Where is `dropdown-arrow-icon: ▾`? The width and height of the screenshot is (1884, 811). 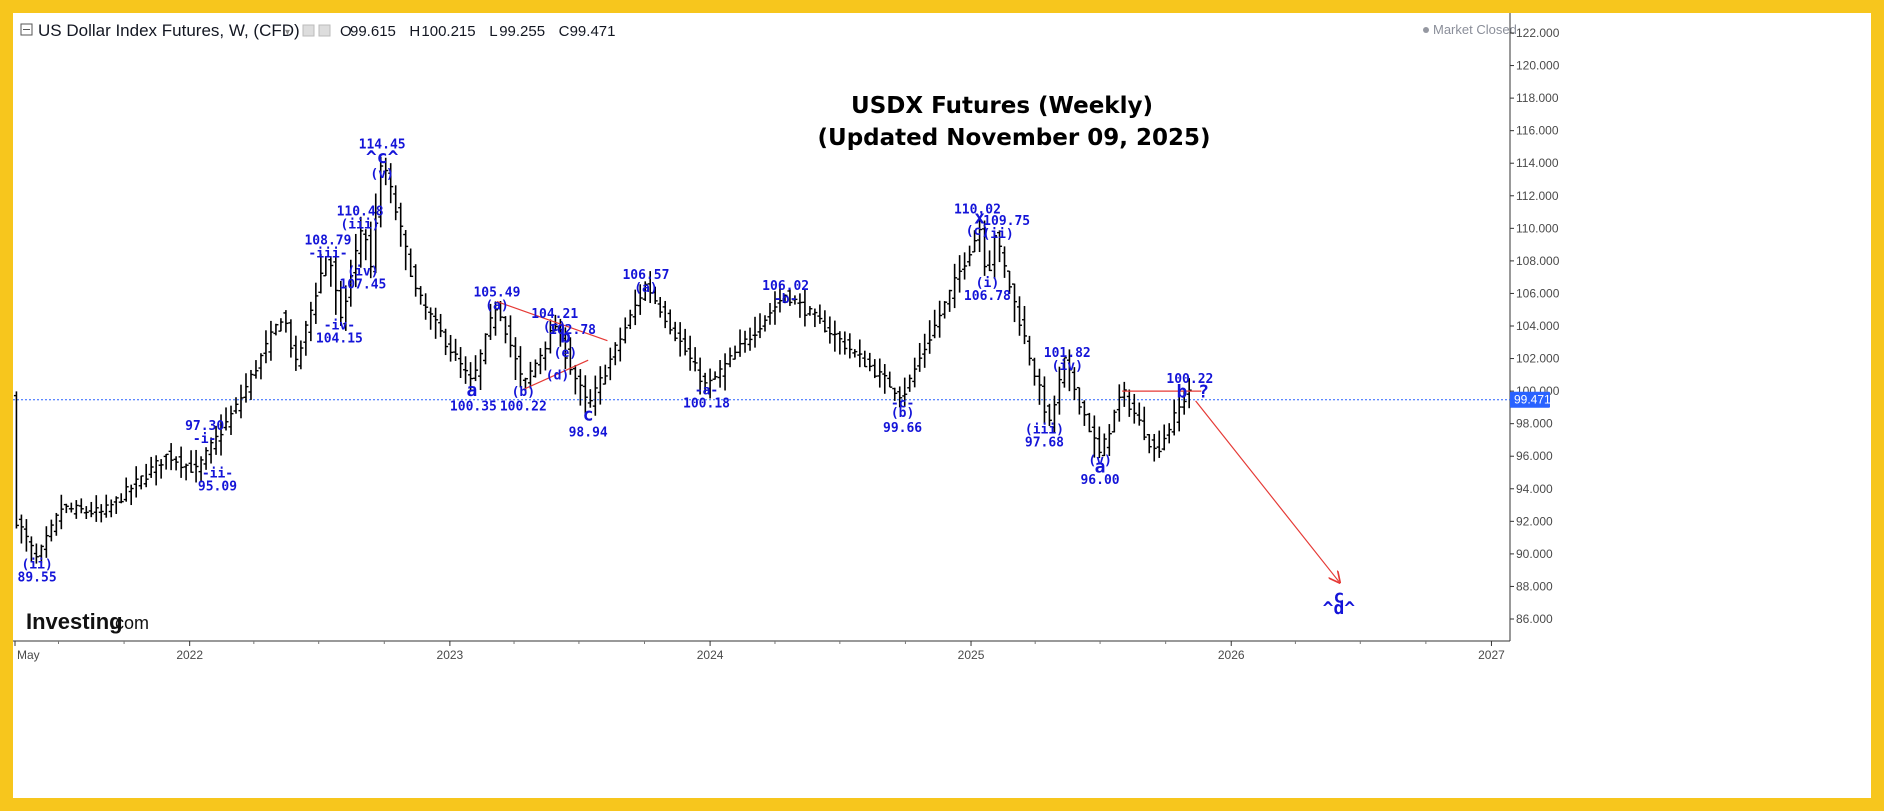 dropdown-arrow-icon: ▾ is located at coordinates (287, 32).